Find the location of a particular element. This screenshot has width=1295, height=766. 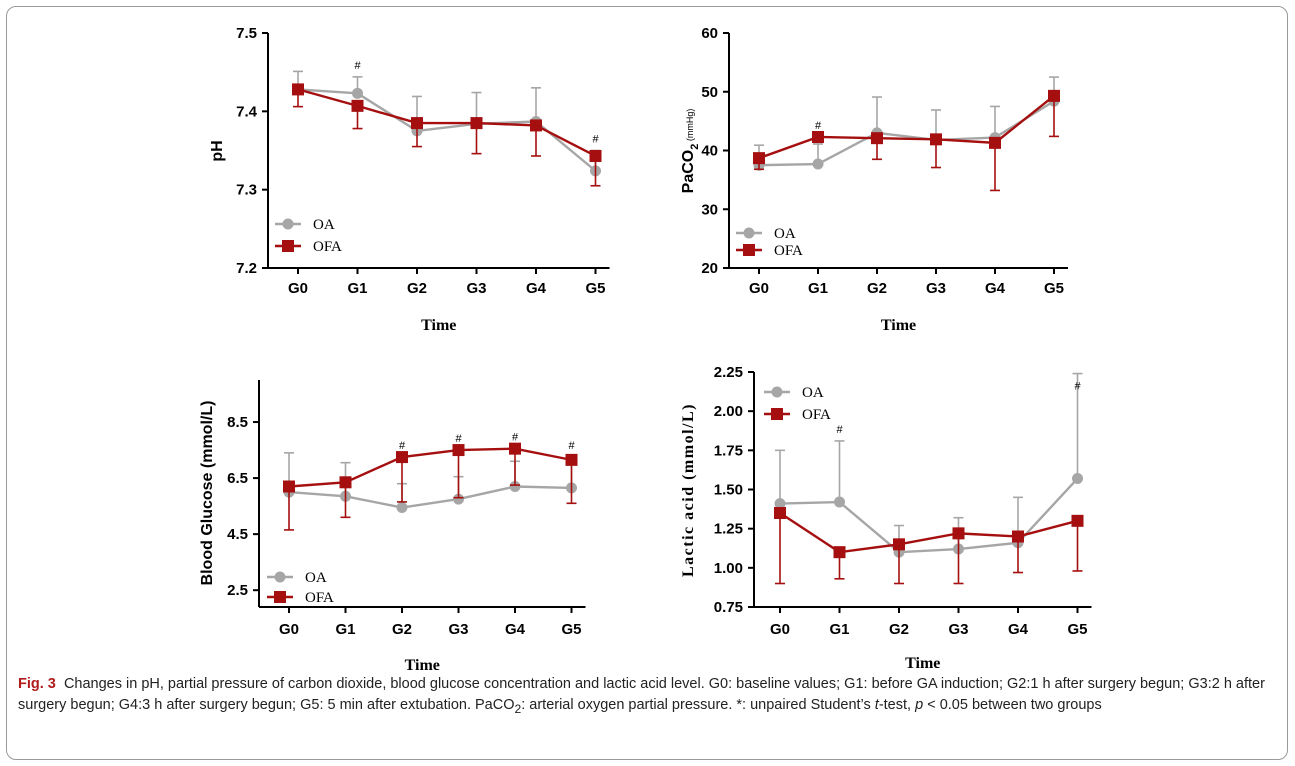

y-axis-title: PaCO2 (mmHg) is located at coordinates (690, 151).